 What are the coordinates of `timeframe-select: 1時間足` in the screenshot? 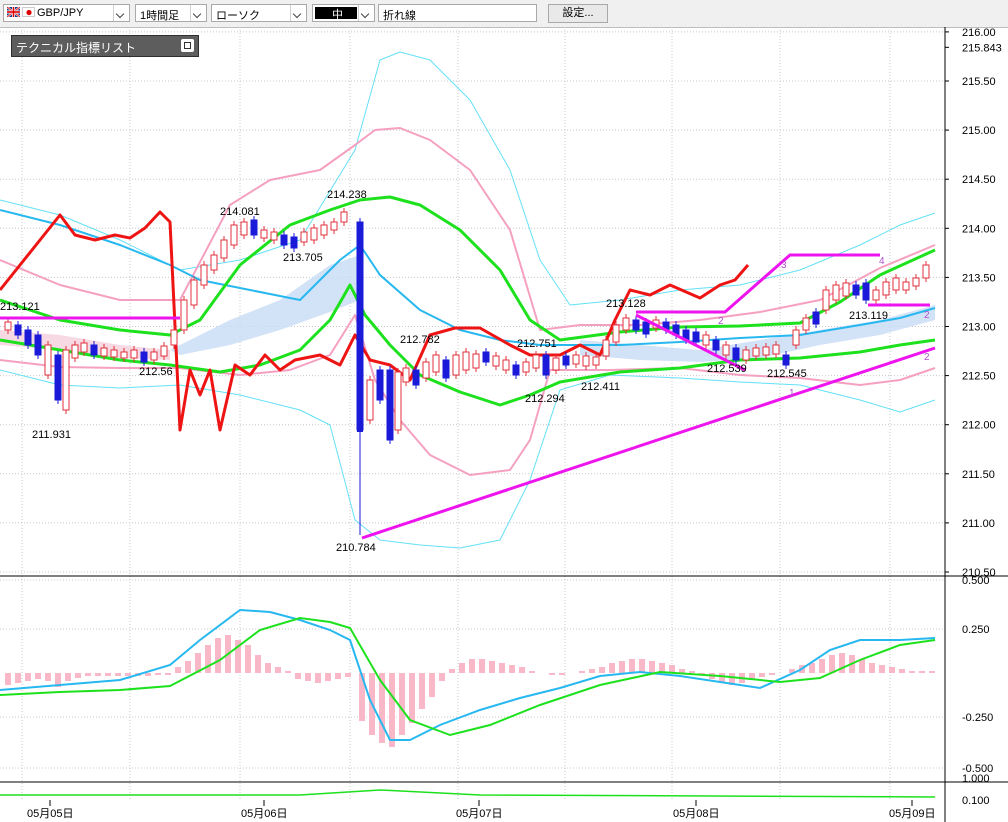 It's located at (171, 13).